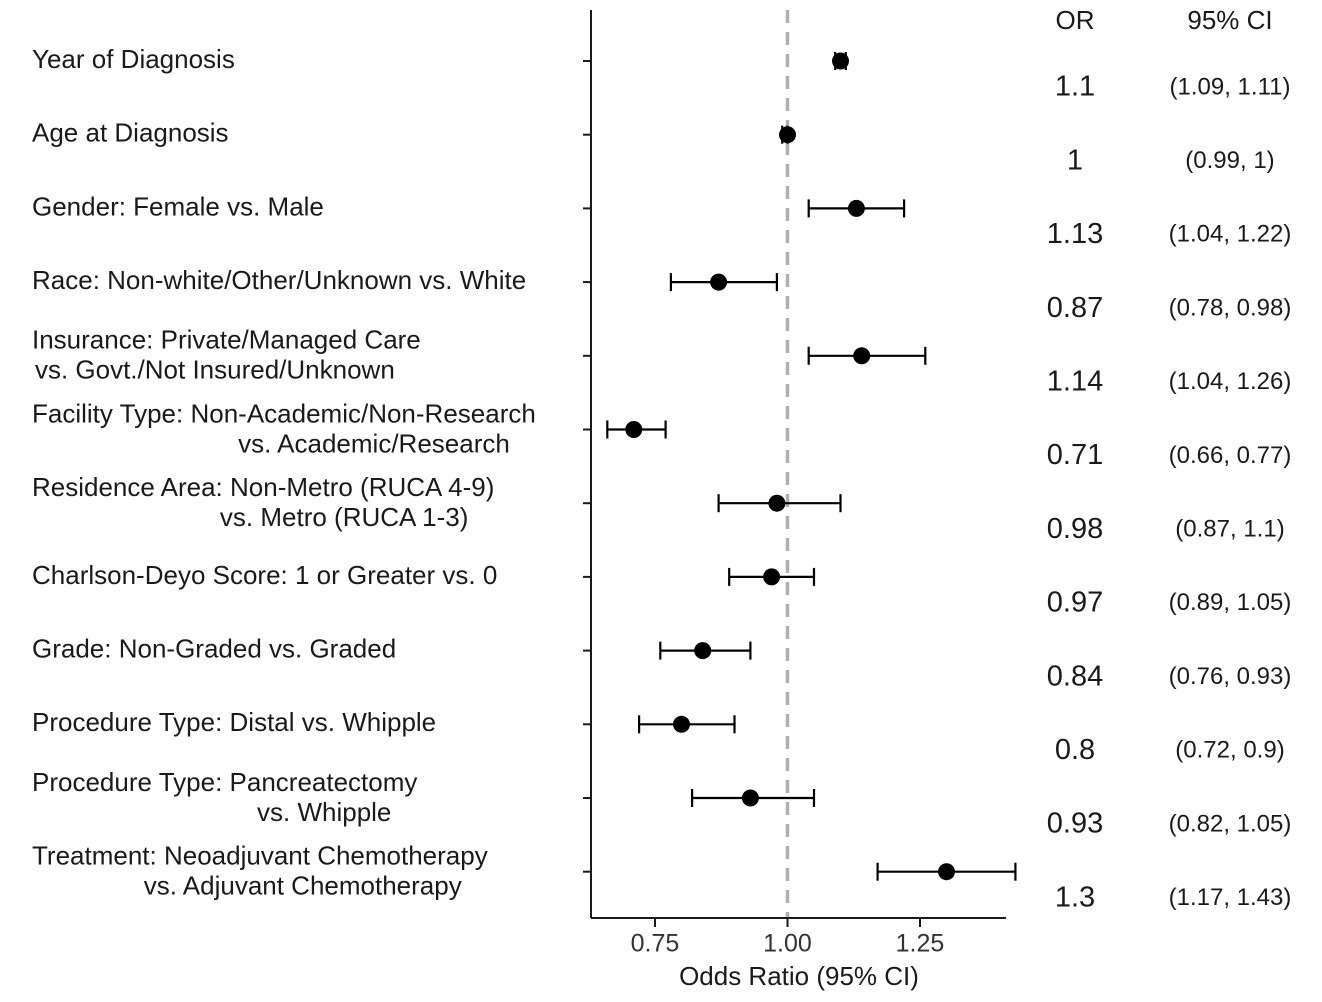  Describe the element at coordinates (224, 782) in the screenshot. I see `row-label: Procedure Type: Pancreatectomy` at that location.